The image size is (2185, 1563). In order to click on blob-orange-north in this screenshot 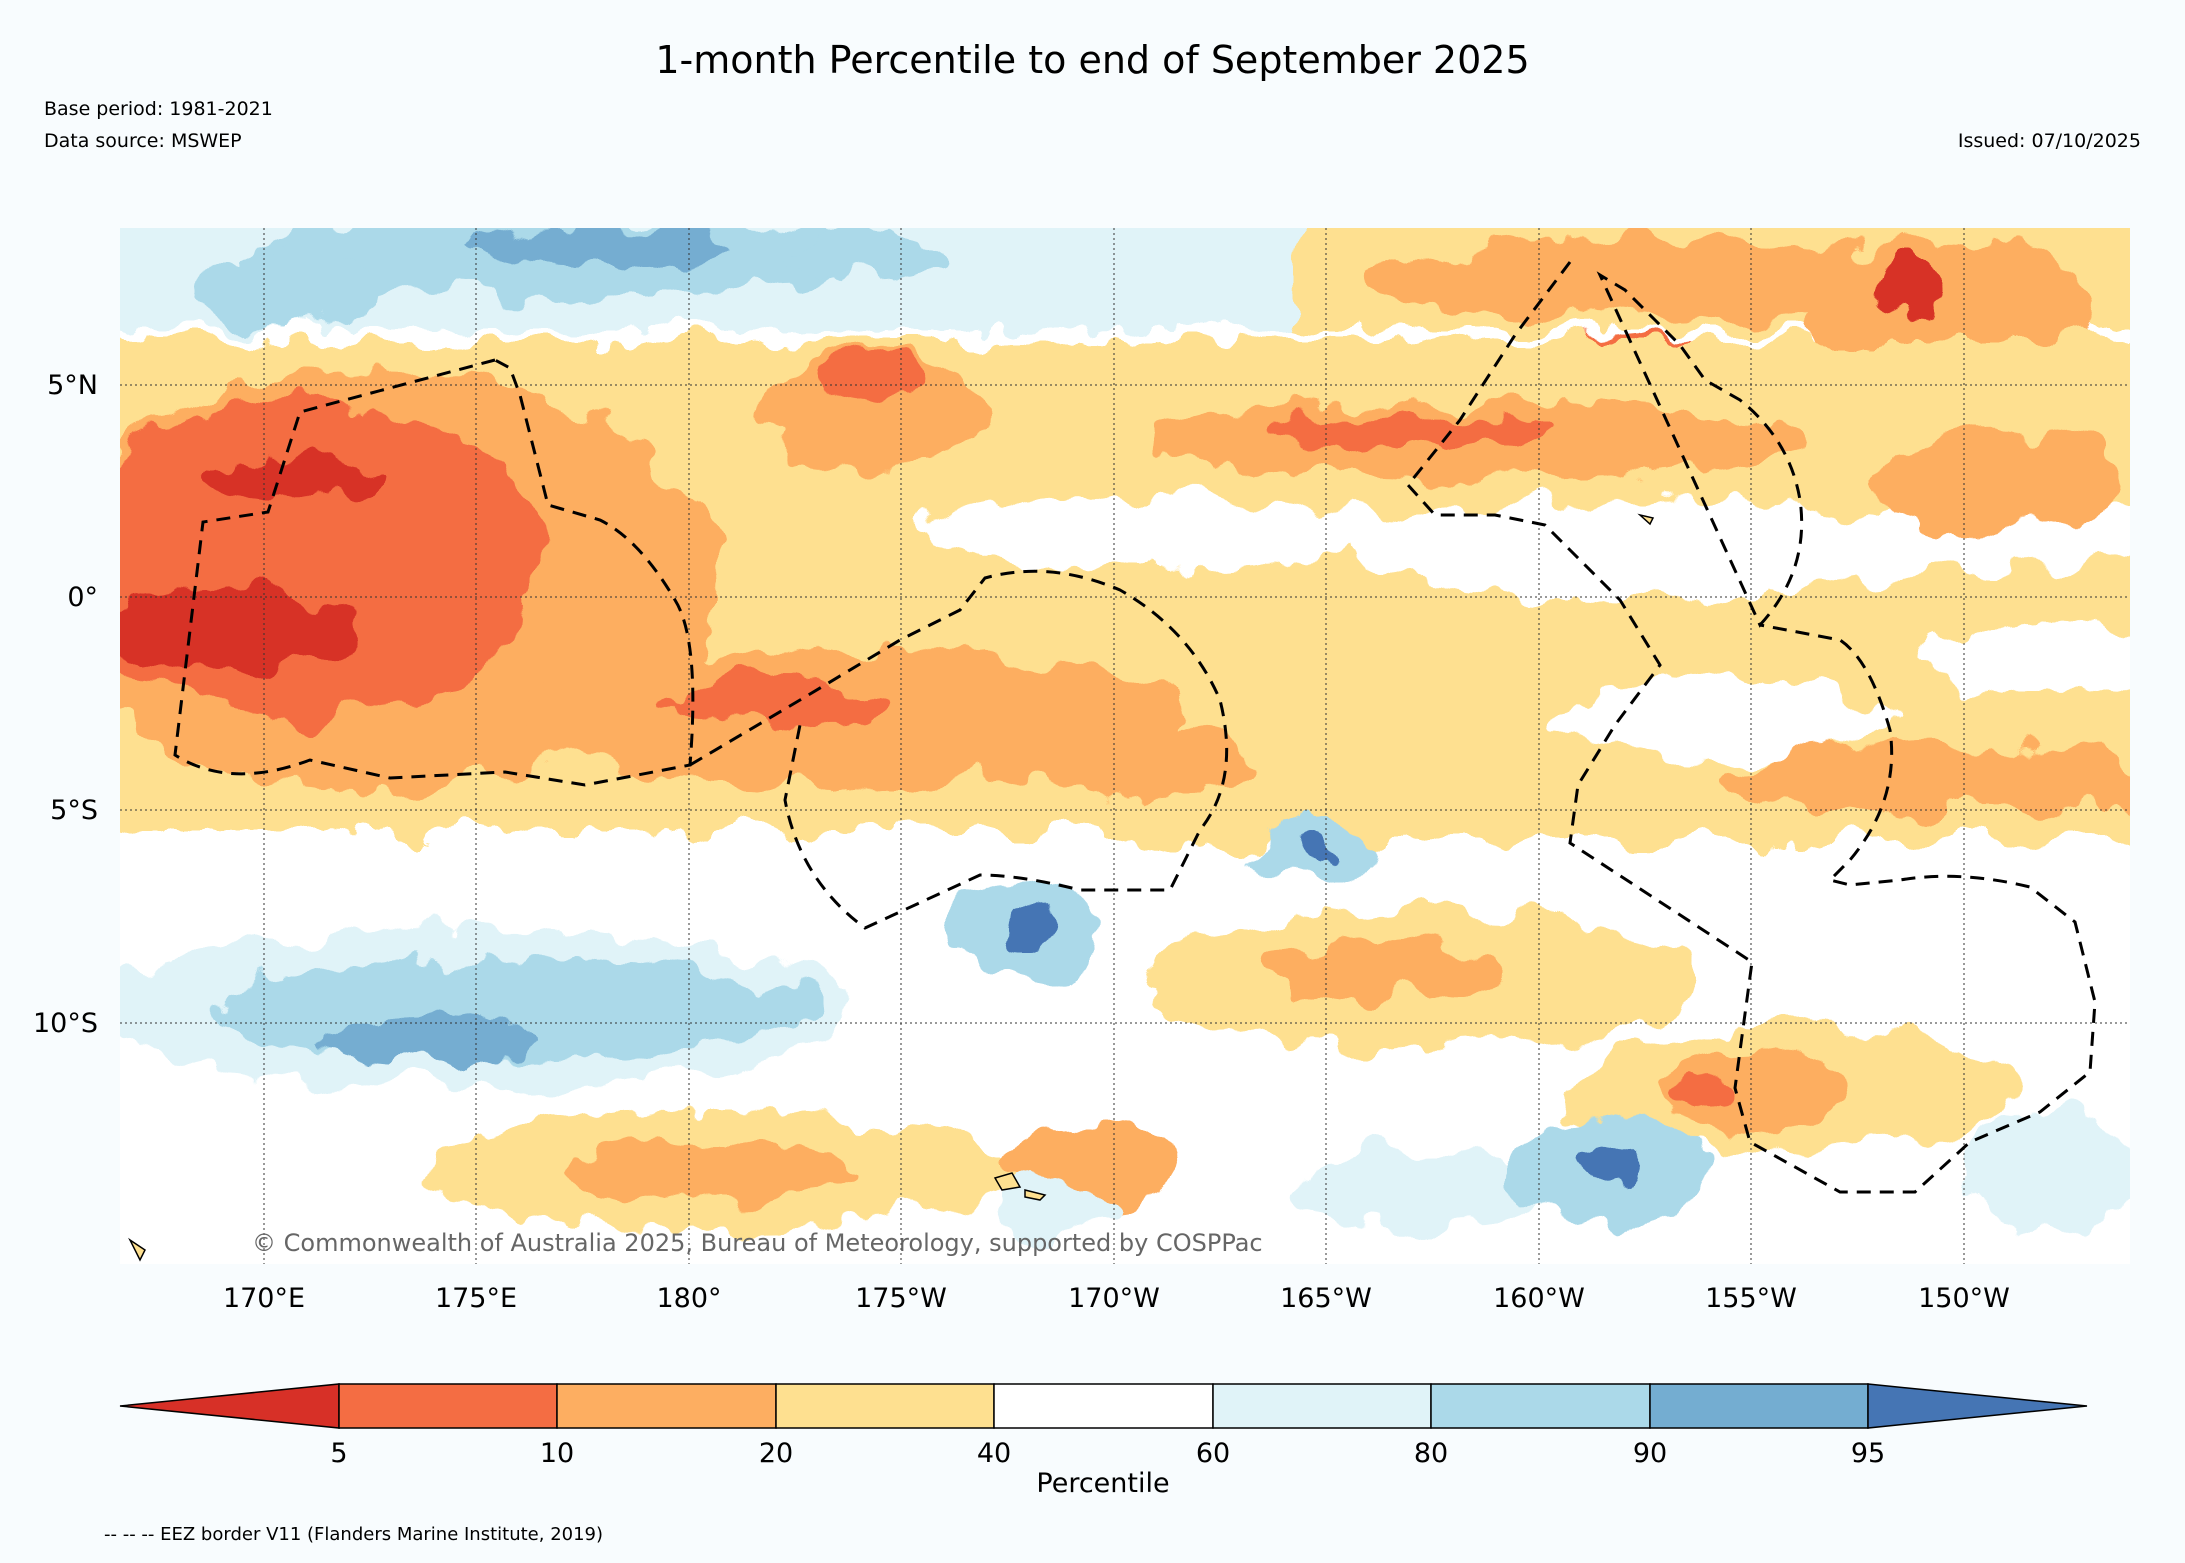, I will do `click(870, 410)`.